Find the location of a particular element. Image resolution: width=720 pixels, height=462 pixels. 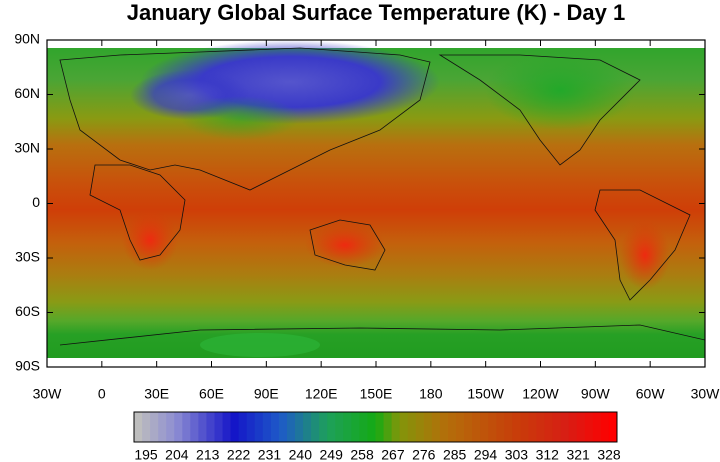

x-tick-label: 120E is located at coordinates (321, 394).